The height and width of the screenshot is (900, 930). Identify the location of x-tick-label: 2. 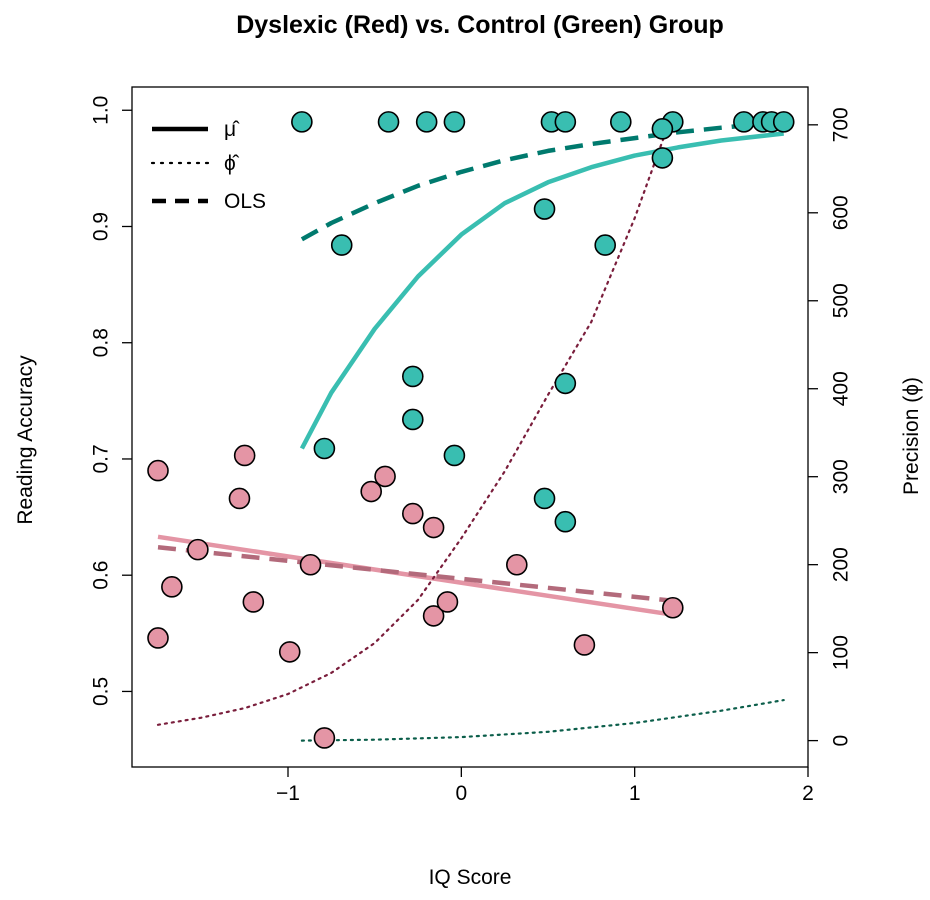
(808, 793).